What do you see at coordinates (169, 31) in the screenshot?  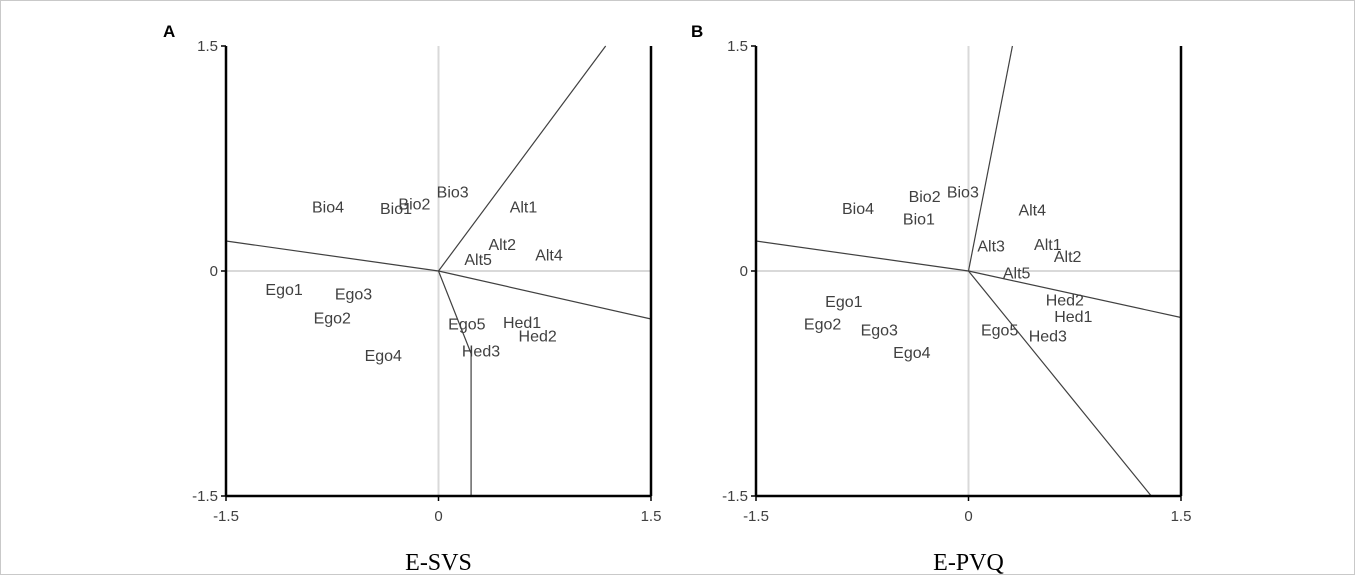 I see `panel-letter-a: A` at bounding box center [169, 31].